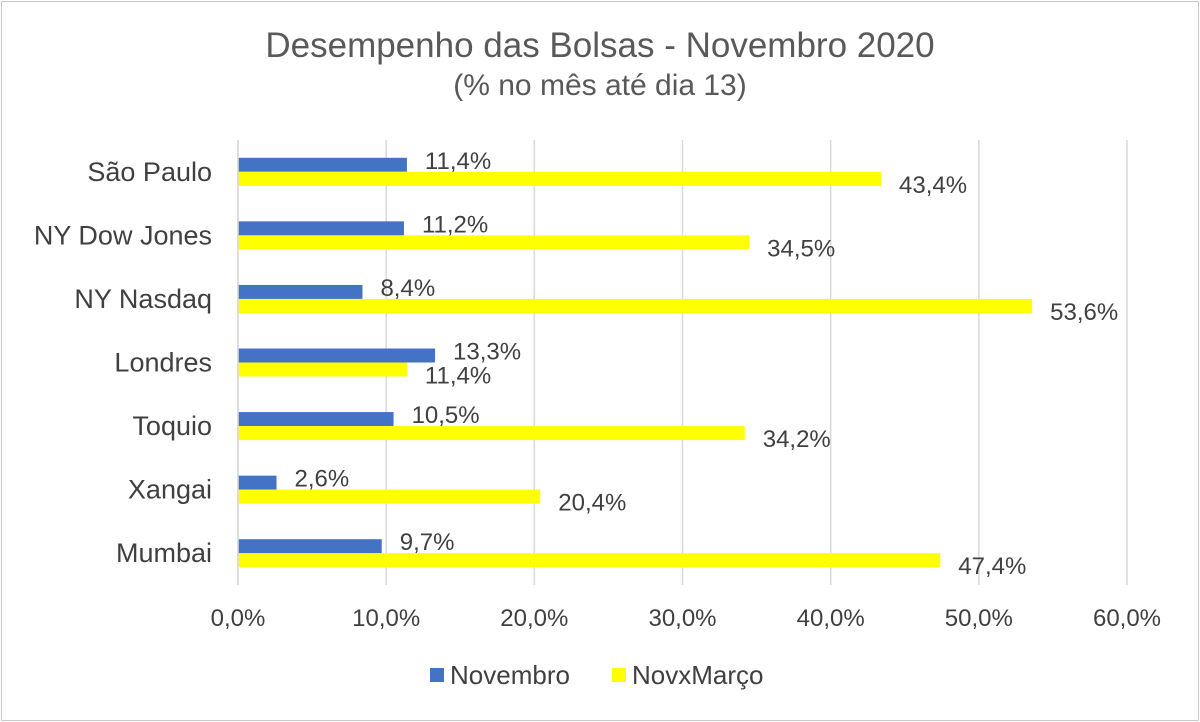  Describe the element at coordinates (979, 618) in the screenshot. I see `x-tick-label: 50,0%` at that location.